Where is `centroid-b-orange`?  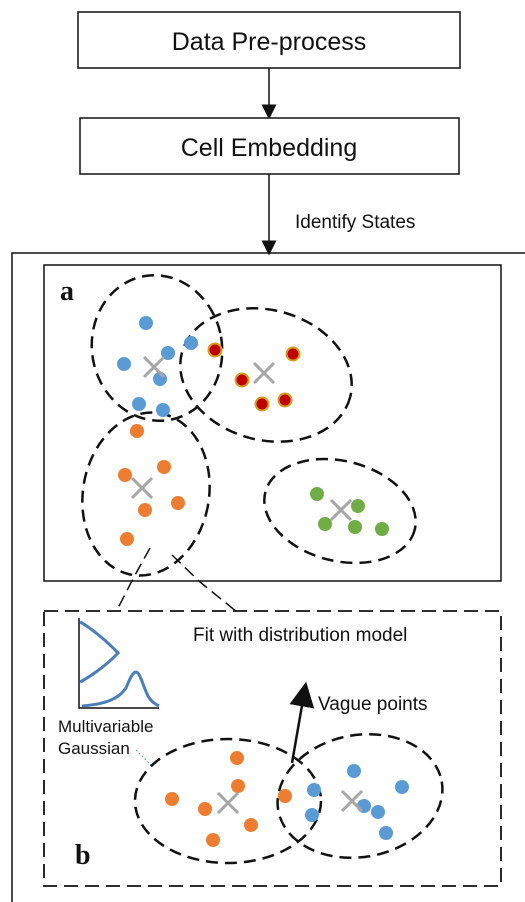
centroid-b-orange is located at coordinates (228, 803).